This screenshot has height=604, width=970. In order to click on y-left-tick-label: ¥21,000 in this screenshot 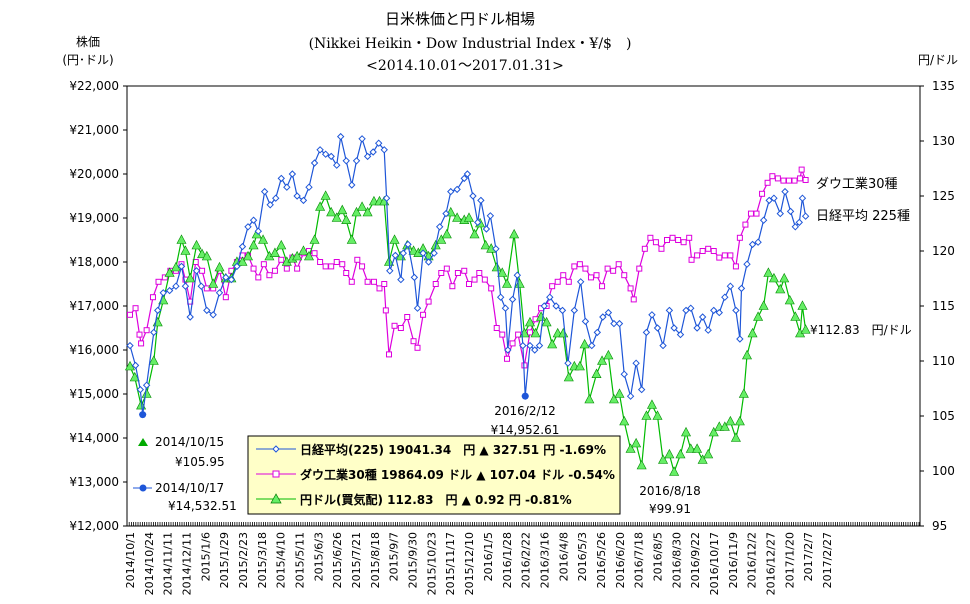, I will do `click(94, 130)`.